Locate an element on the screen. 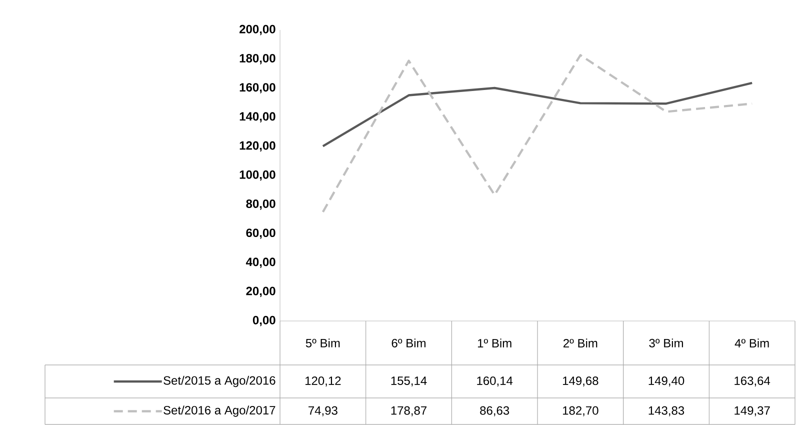 The height and width of the screenshot is (425, 805). data-label: 160,14 is located at coordinates (495, 381).